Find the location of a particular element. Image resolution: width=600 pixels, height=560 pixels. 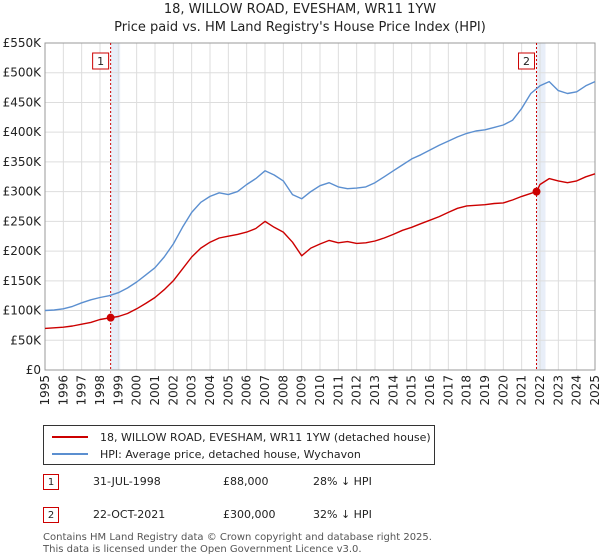

transaction-price: £88,000 is located at coordinates (246, 481).